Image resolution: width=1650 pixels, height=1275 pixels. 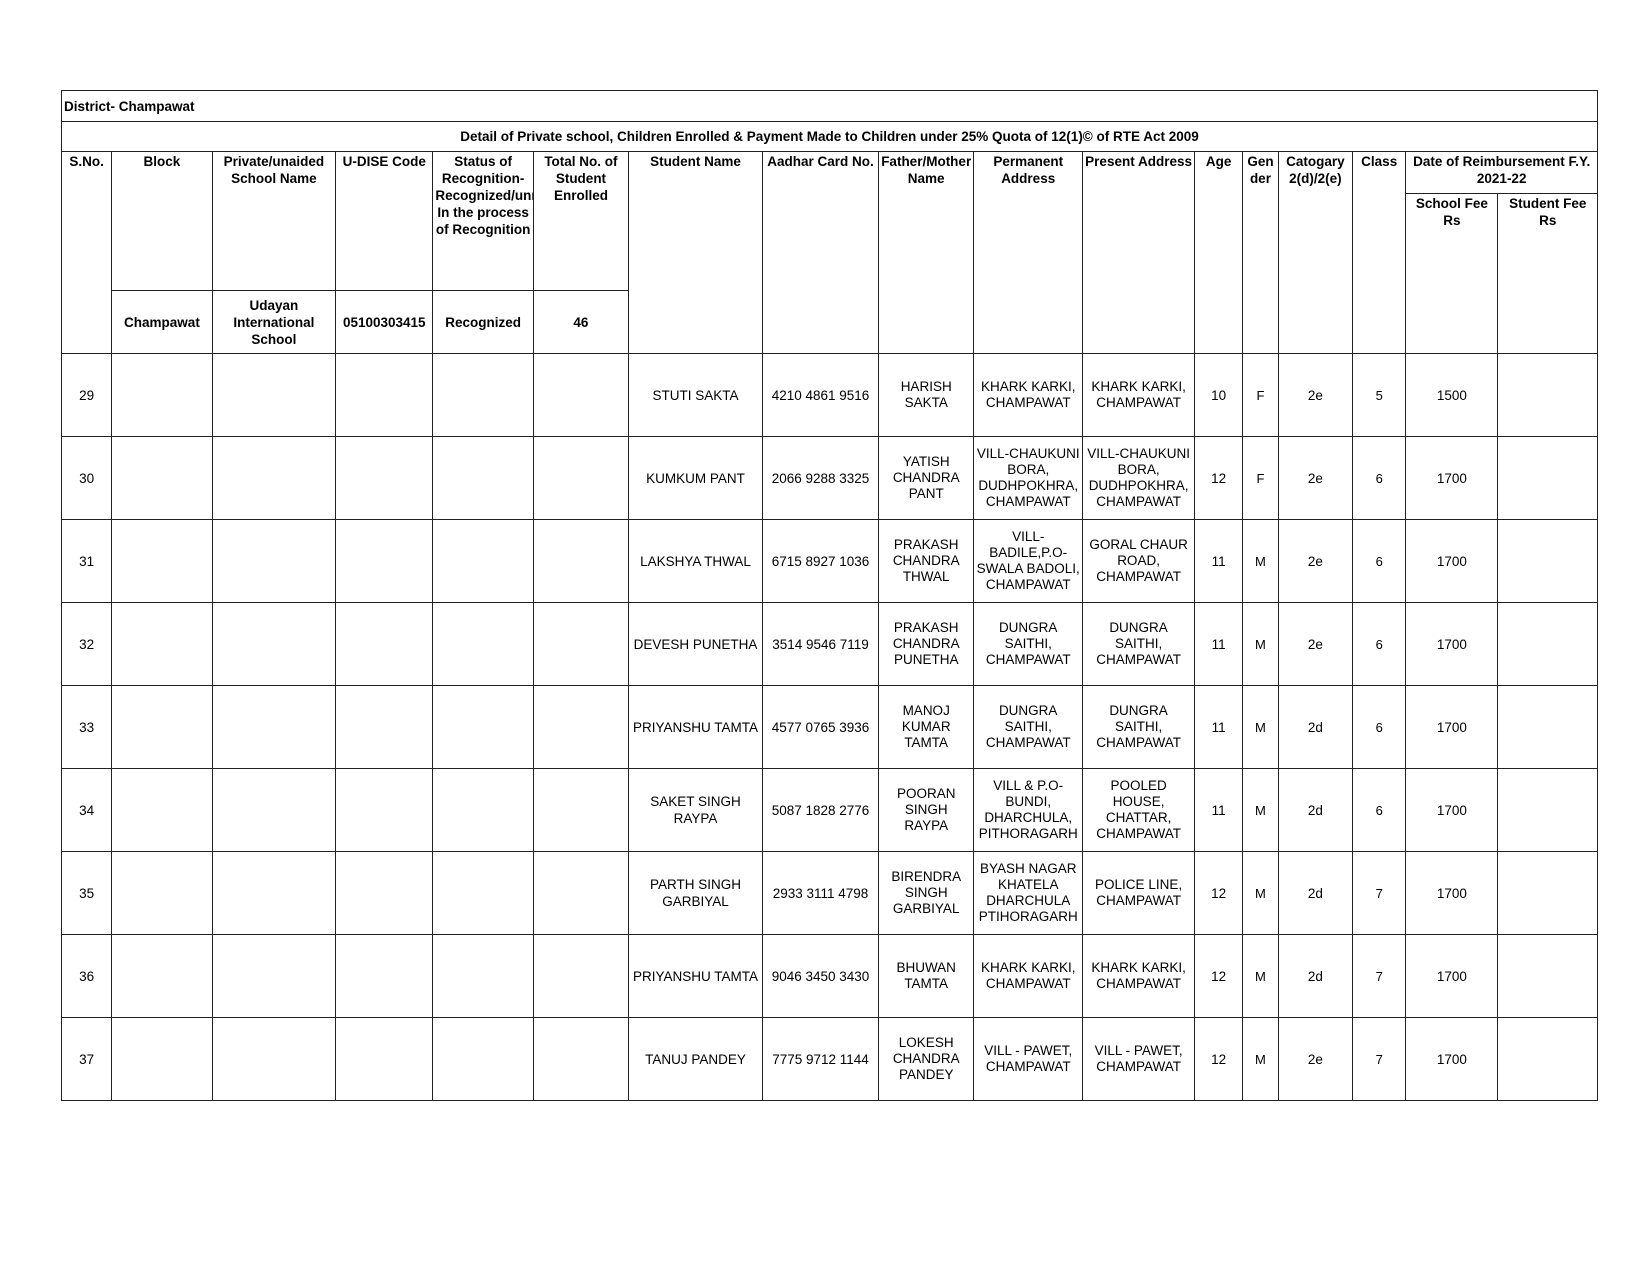 I want to click on cell-aadhar: 5087 1828 2776, so click(x=820, y=810).